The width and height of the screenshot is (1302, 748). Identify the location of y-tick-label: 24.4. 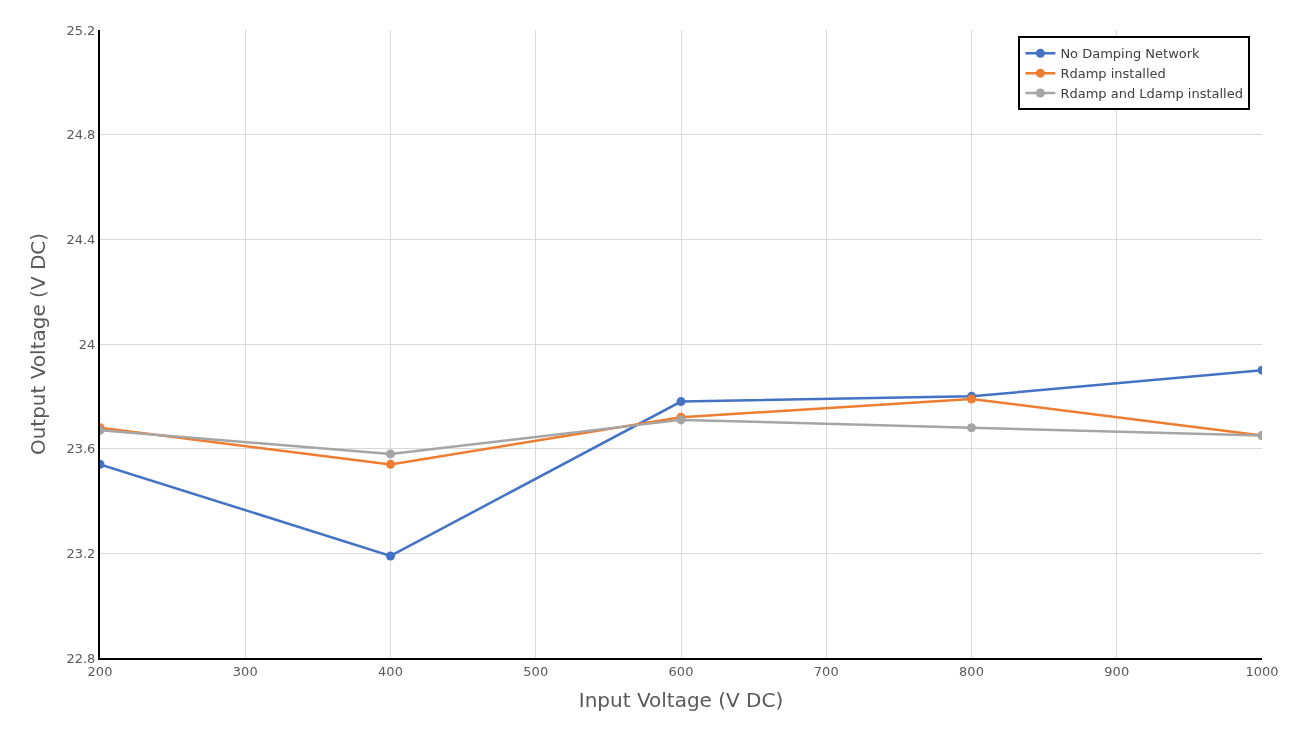
(81, 239).